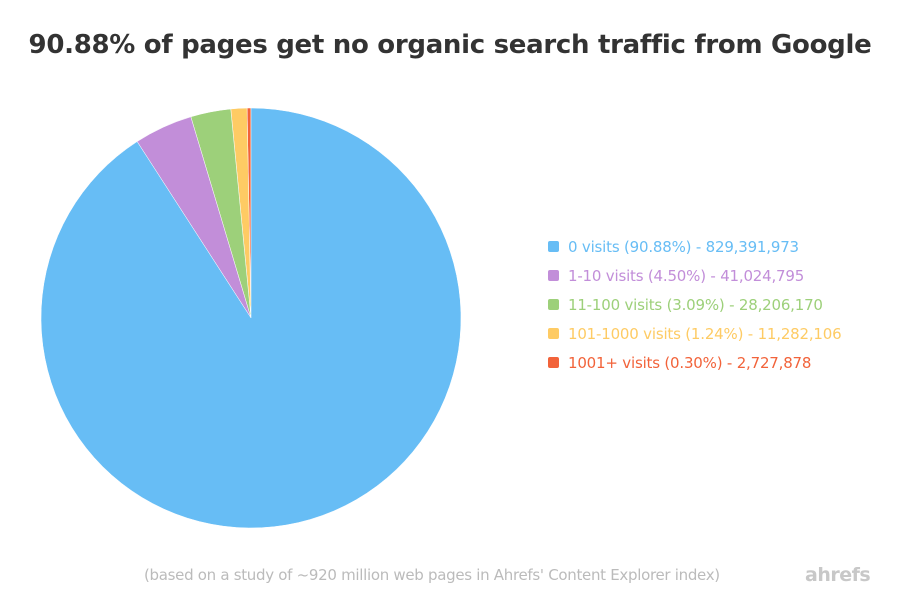  I want to click on legend-label: 0 visits (90.88%) - 829,391,973, so click(683, 246).